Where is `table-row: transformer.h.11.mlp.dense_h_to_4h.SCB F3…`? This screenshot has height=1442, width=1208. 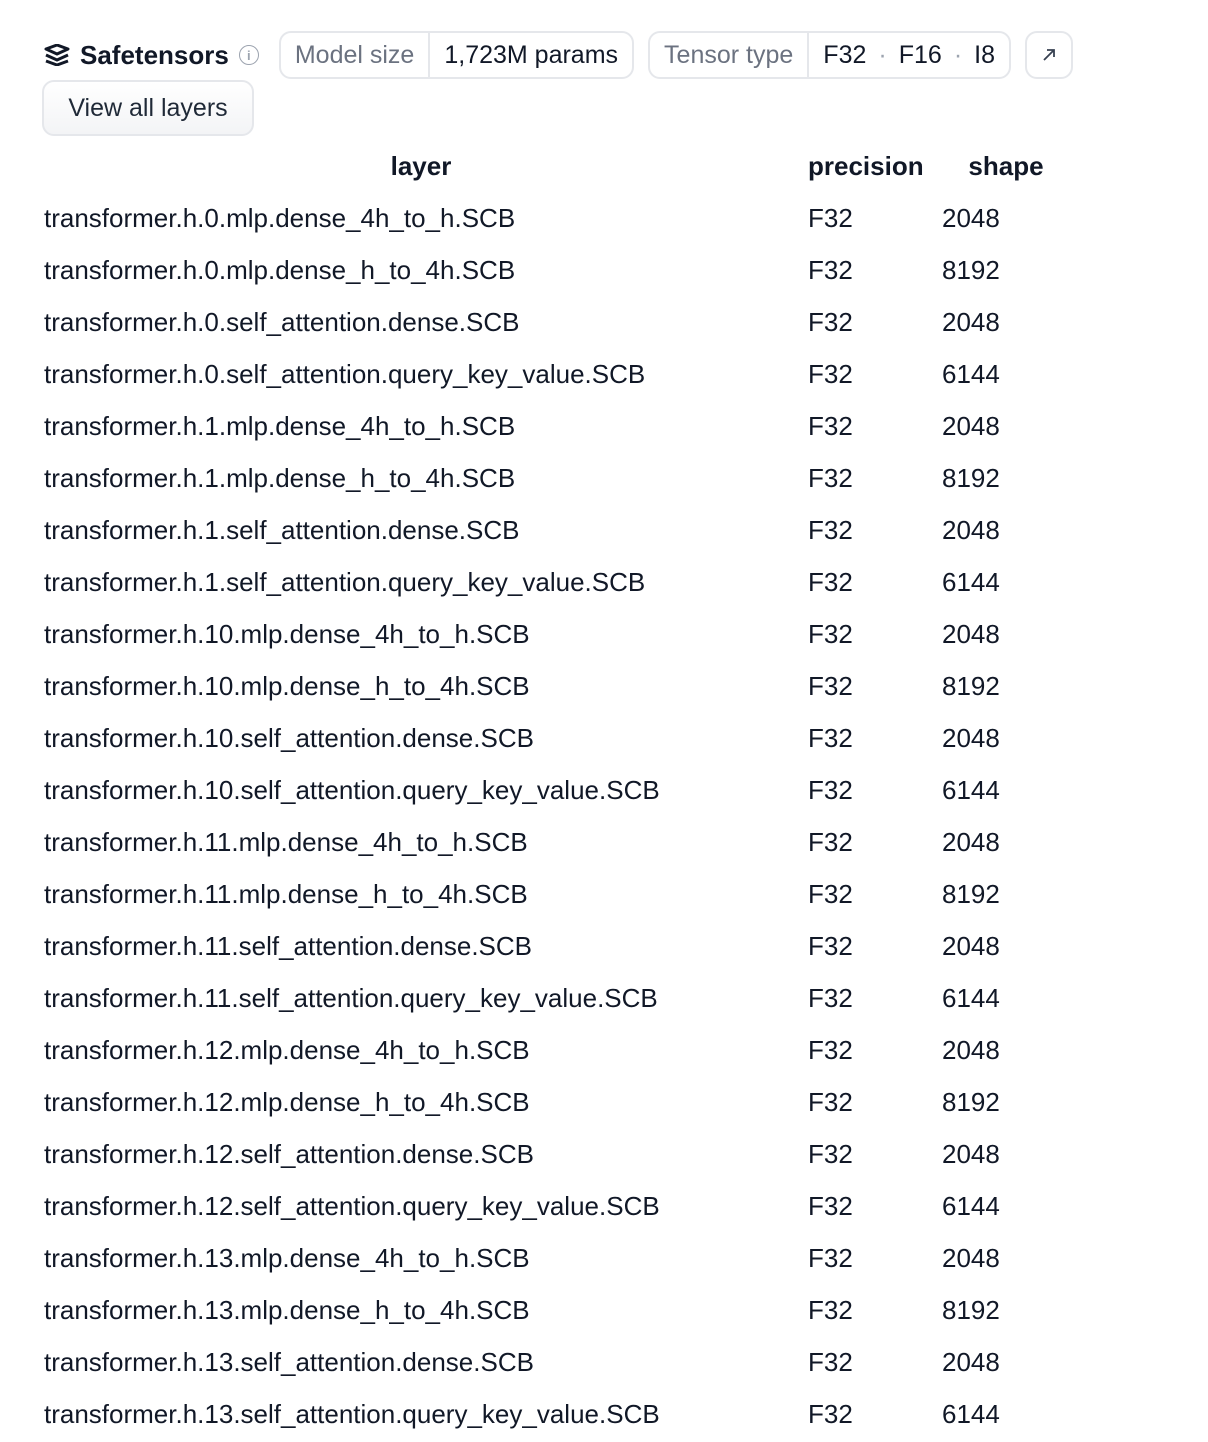
table-row: transformer.h.11.mlp.dense_h_to_4h.SCB F3… is located at coordinates (557, 894).